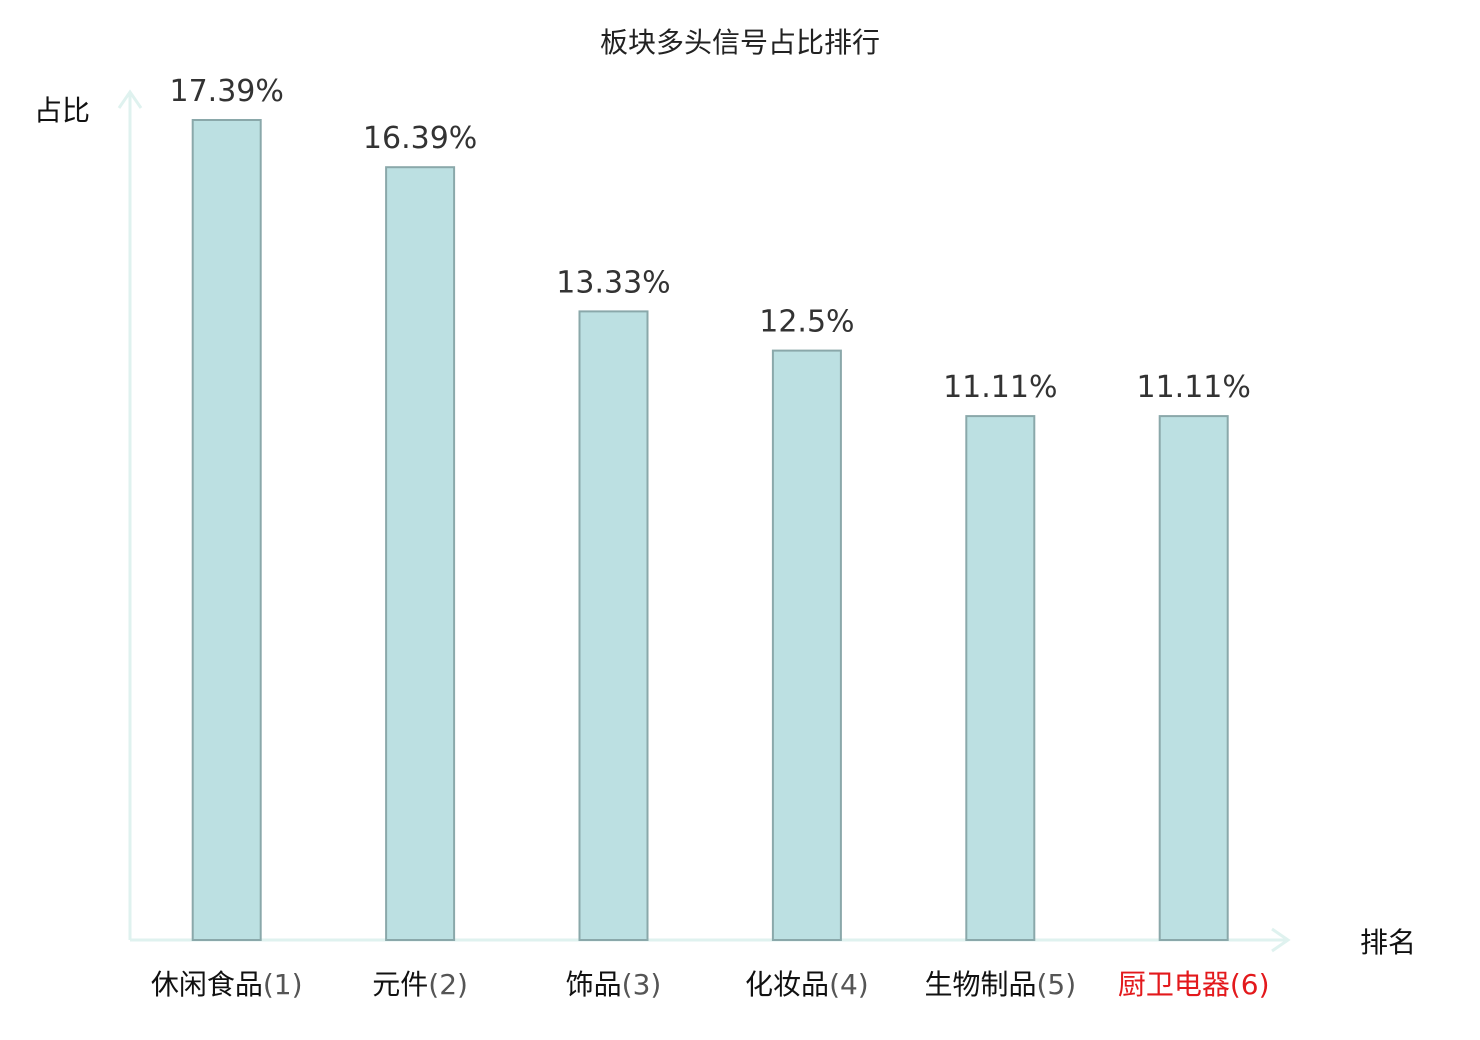  Describe the element at coordinates (227, 91) in the screenshot. I see `bar-value-label: 17.39%` at that location.